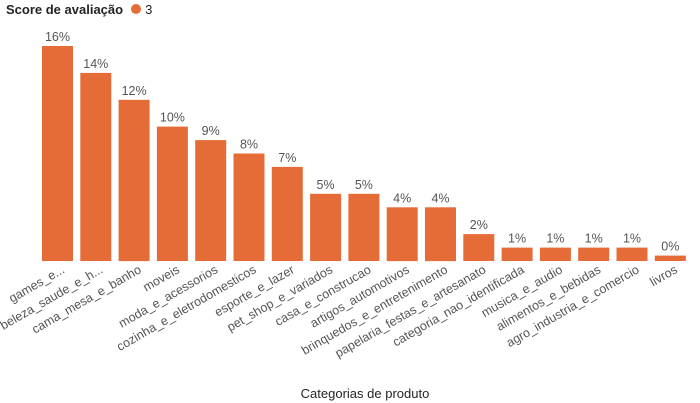 The image size is (700, 403). I want to click on bar-esporte_e_lazer, so click(287, 213).